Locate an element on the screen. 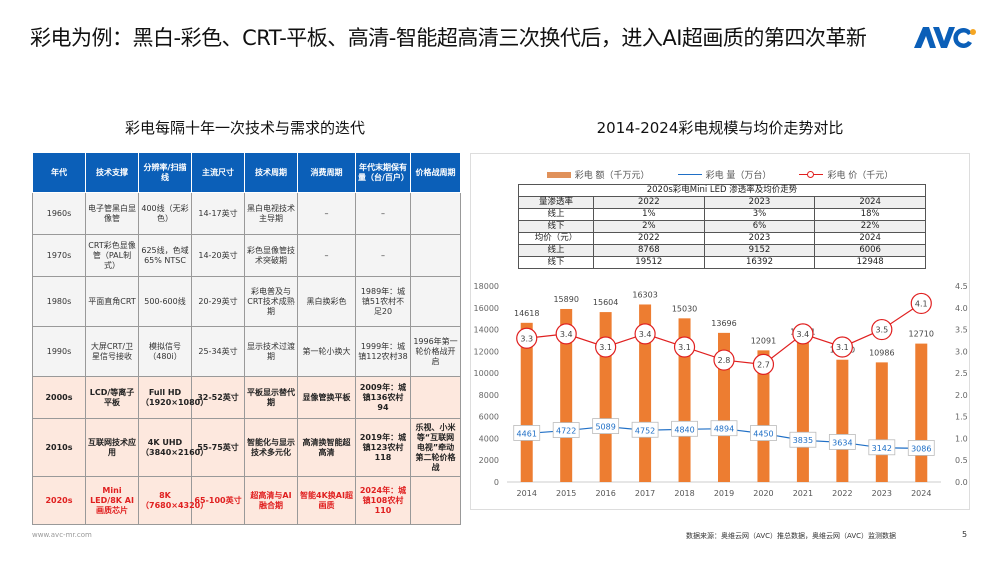  table-cell: Full HD（1920×1080） is located at coordinates (173, 397).